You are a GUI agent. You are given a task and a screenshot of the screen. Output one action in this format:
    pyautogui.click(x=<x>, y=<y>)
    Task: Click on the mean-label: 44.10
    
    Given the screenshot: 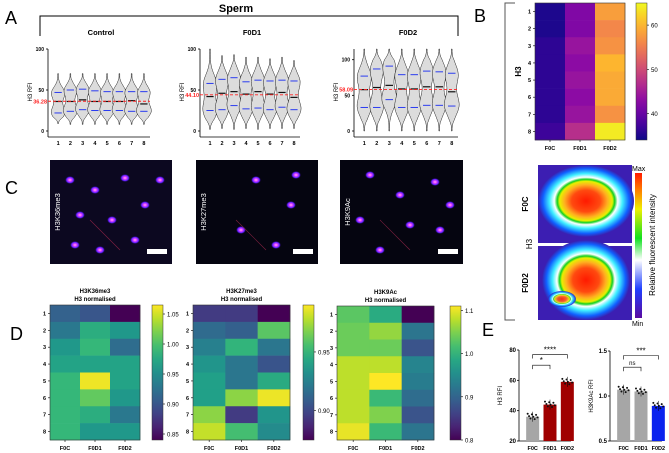 What is the action you would take?
    pyautogui.click(x=192, y=96)
    